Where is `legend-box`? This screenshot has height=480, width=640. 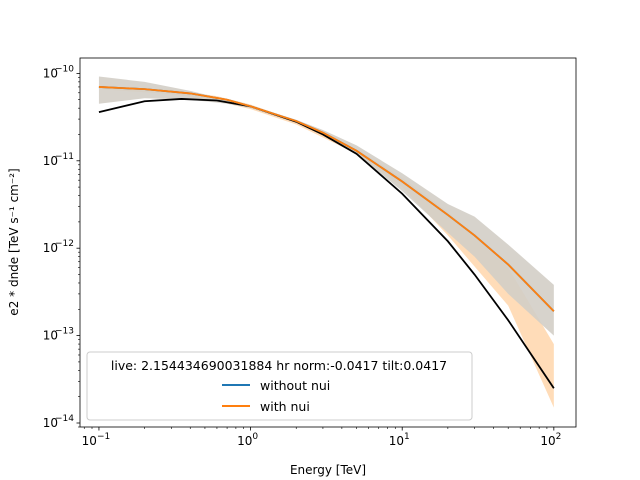
legend-box is located at coordinates (279, 386).